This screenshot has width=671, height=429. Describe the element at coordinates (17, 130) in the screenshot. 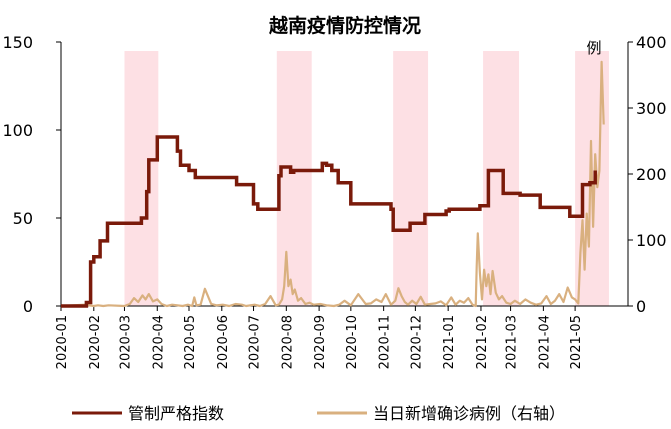

I see `left-tick-label: 100` at that location.